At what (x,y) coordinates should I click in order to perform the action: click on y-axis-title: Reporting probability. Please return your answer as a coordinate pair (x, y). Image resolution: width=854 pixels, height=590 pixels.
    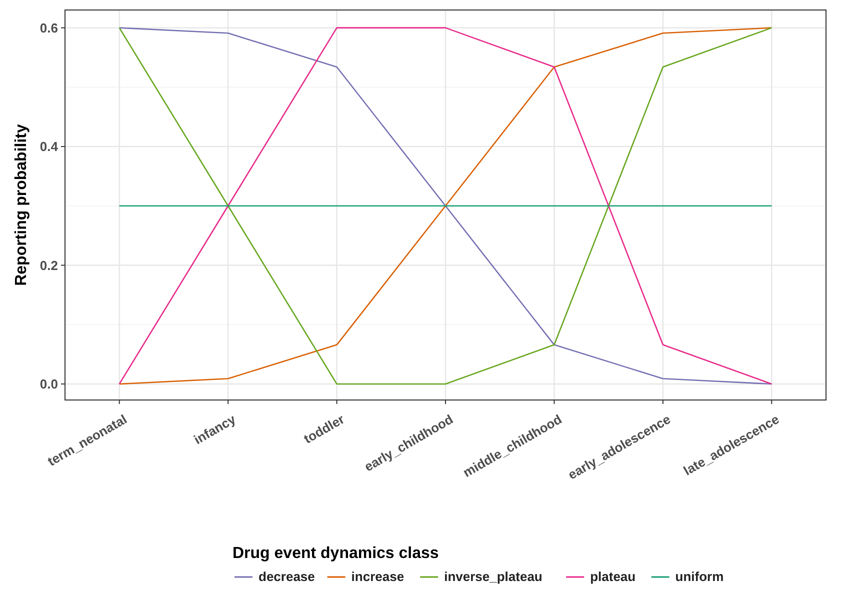
    Looking at the image, I should click on (21, 205).